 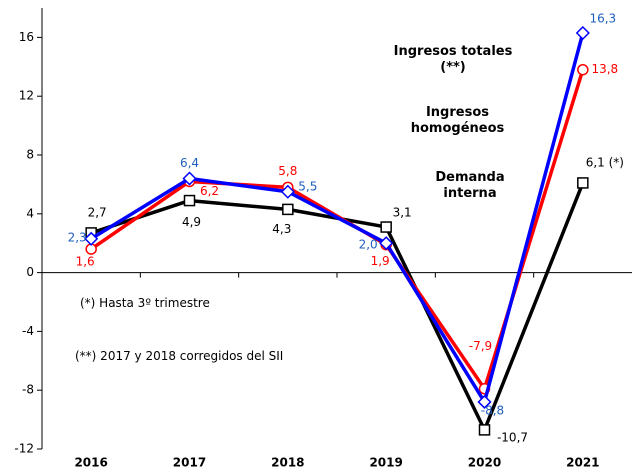 I want to click on data-label: 1,9, so click(x=380, y=261).